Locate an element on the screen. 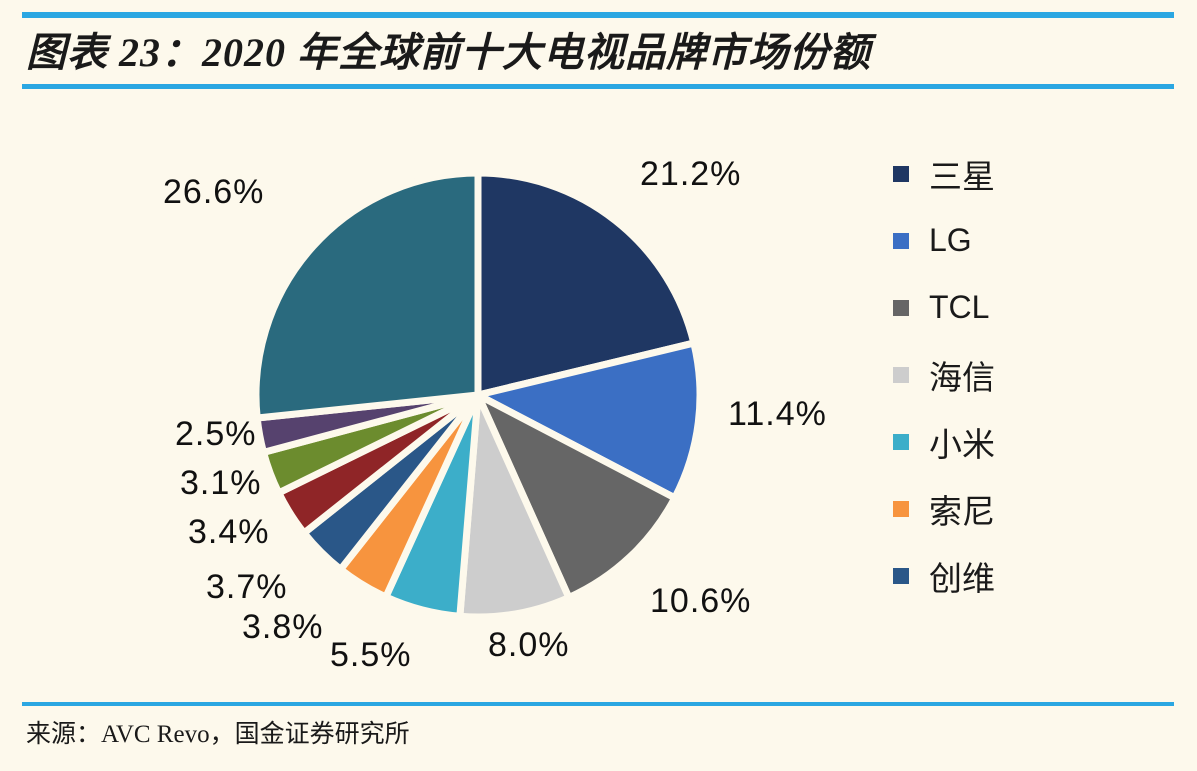 Image resolution: width=1197 pixels, height=771 pixels. pie-data-label: 3.8% is located at coordinates (283, 627).